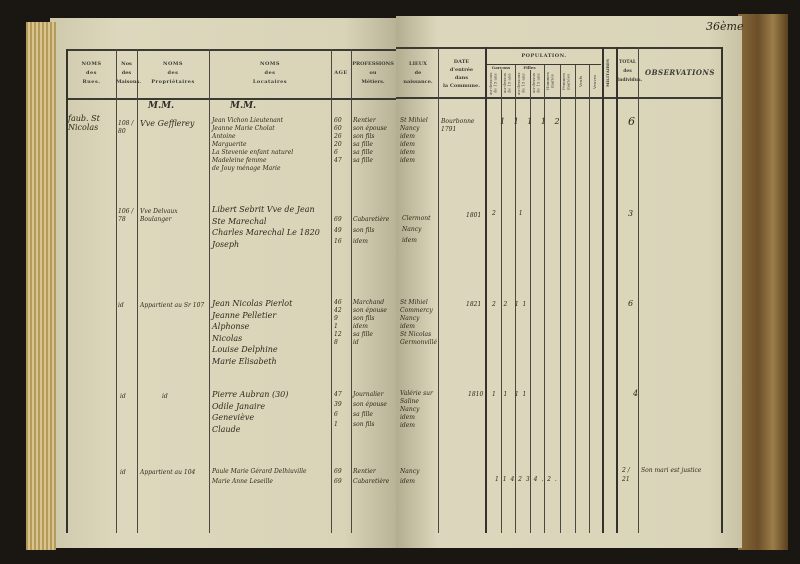 The height and width of the screenshot is (564, 800). Describe the element at coordinates (373, 73) in the screenshot. I see `header-professions: PROFESSIONS ou Métiers.` at that location.